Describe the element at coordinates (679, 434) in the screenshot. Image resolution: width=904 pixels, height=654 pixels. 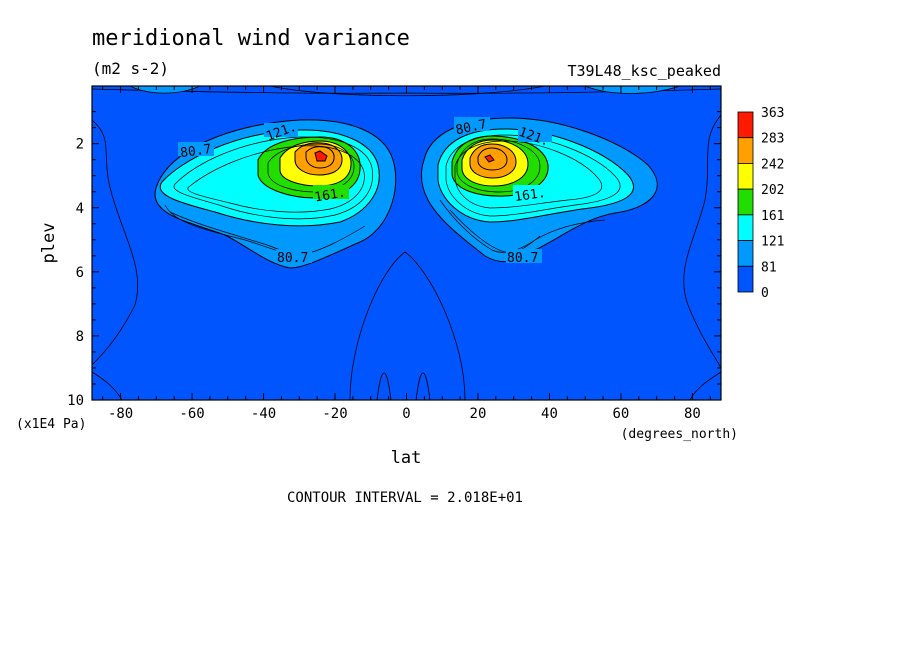
I see `x-axis-units: (degrees_north)` at that location.